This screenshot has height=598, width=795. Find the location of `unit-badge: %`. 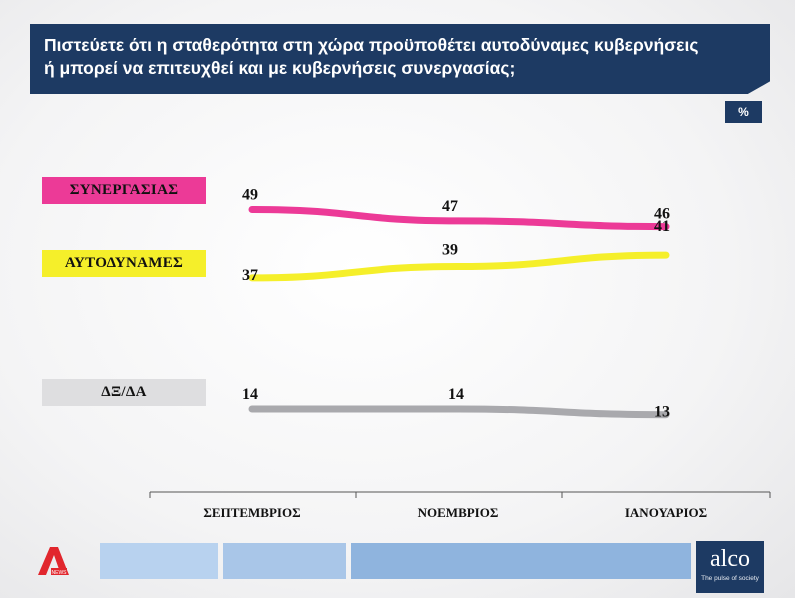

unit-badge: % is located at coordinates (743, 112).